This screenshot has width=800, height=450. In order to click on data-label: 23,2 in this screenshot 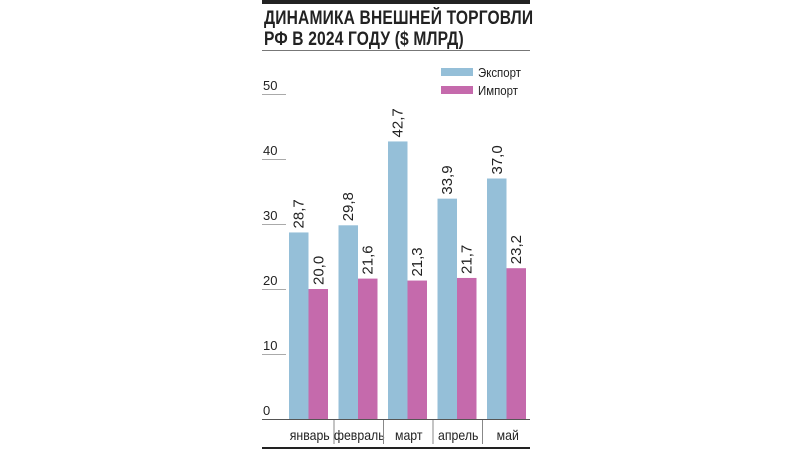, I will do `click(516, 249)`.